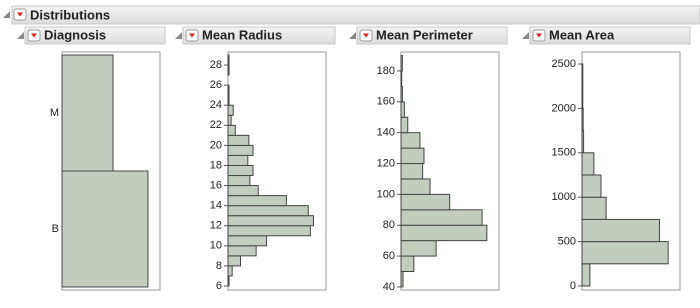 Image resolution: width=700 pixels, height=308 pixels. Describe the element at coordinates (389, 287) in the screenshot. I see `y-tick-label: 40` at that location.